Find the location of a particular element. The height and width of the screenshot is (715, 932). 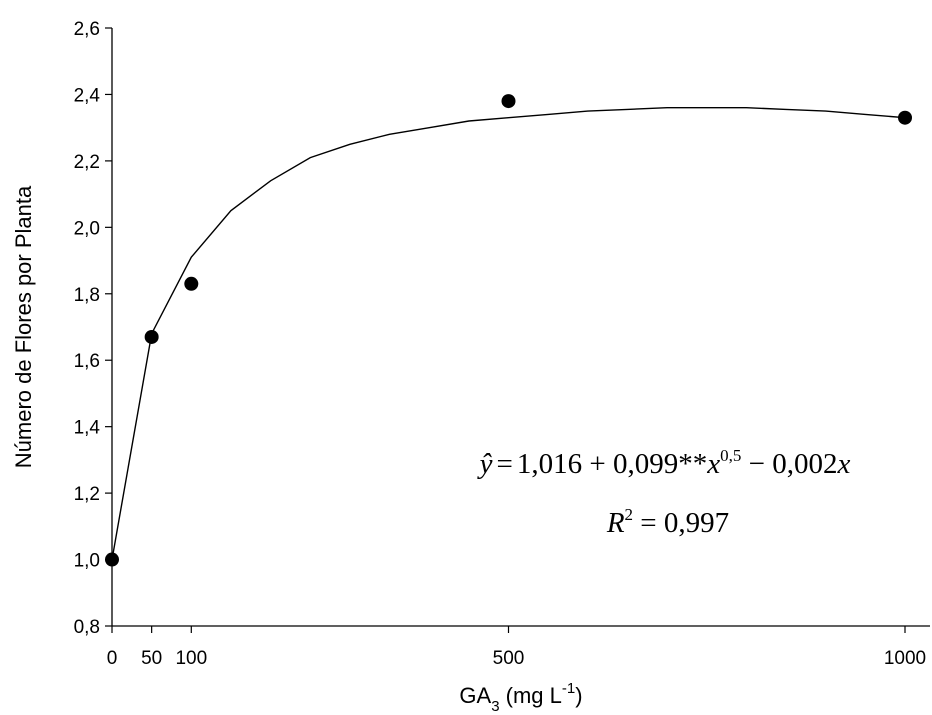

y-tick-label: 2,2 is located at coordinates (87, 162).